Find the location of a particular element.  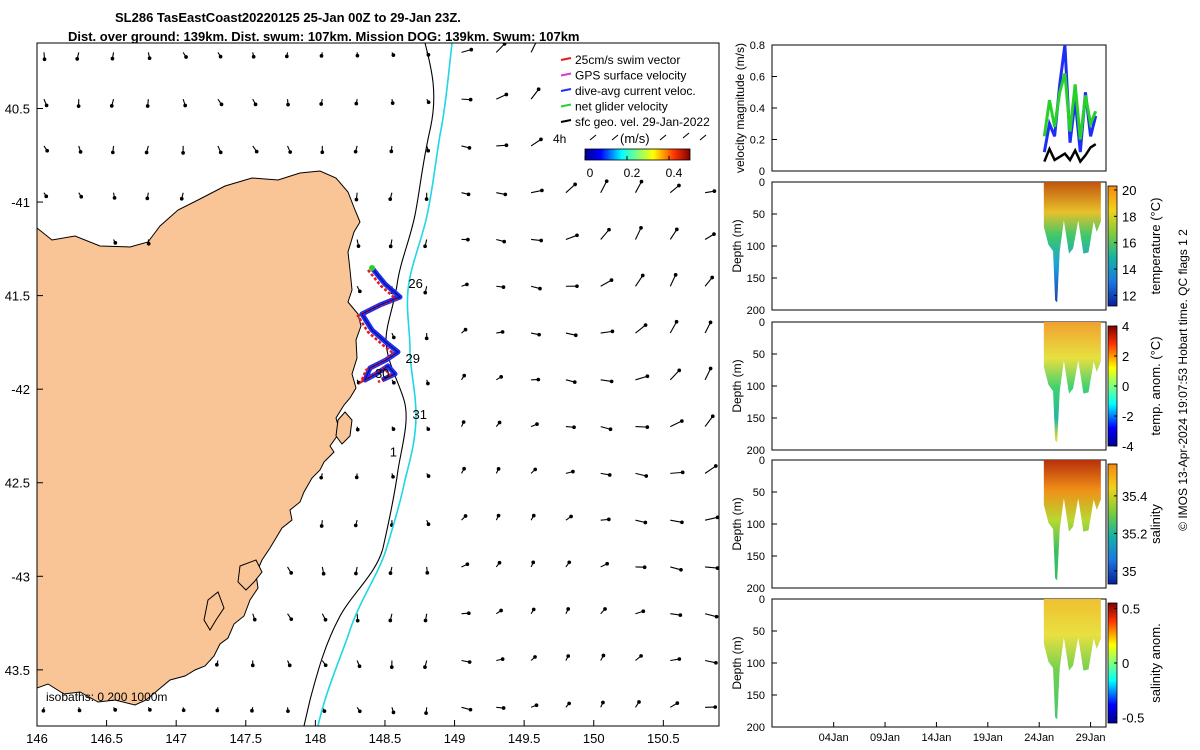

colorbar-tick-label: 0.2 is located at coordinates (632, 173).